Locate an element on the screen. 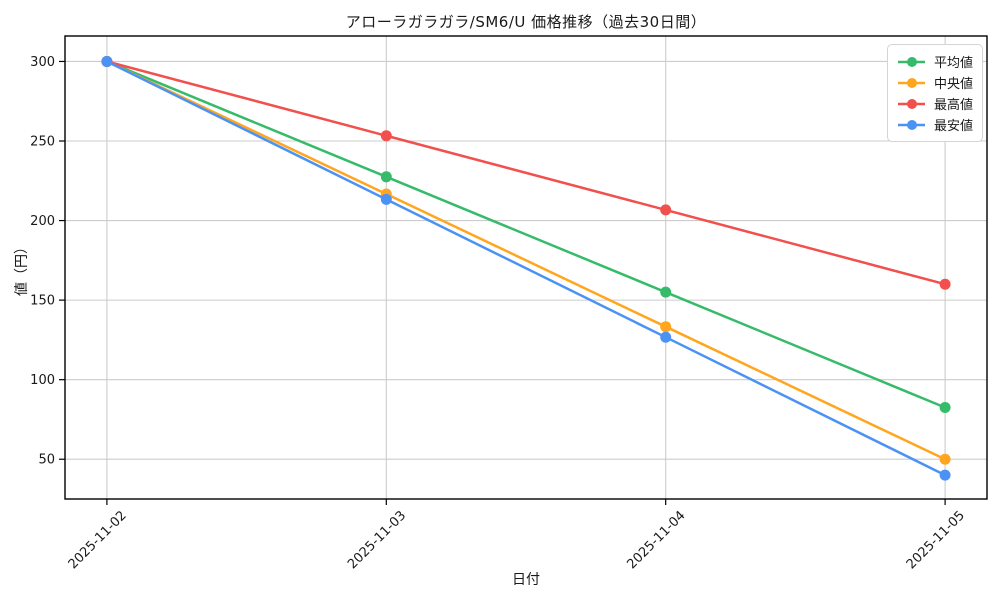 Image resolution: width=1000 pixels, height=600 pixels. legend-item: 最高値 is located at coordinates (935, 103).